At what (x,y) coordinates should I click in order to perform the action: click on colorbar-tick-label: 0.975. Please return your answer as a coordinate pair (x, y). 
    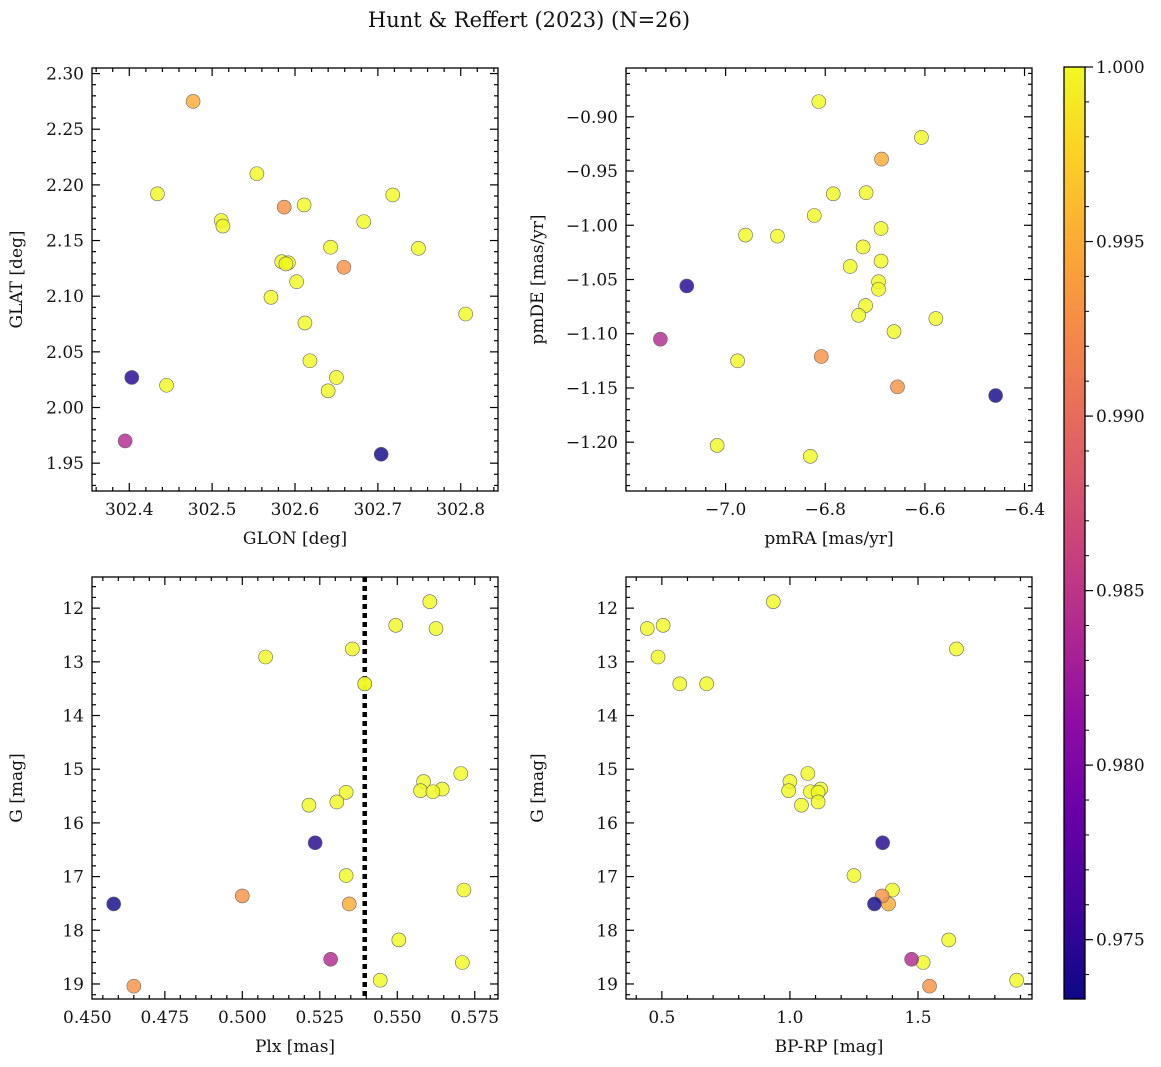
    Looking at the image, I should click on (1120, 941).